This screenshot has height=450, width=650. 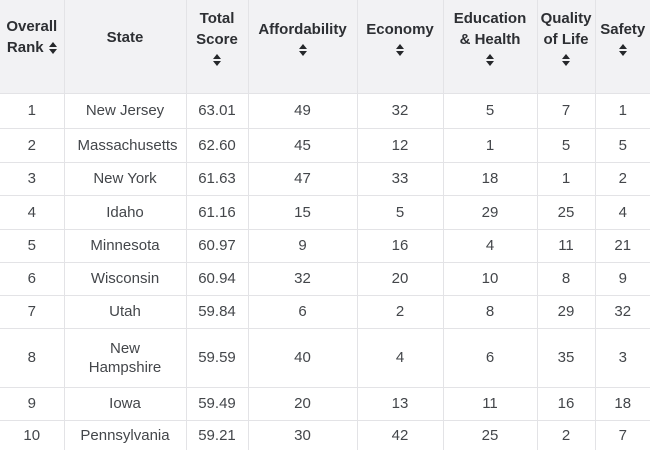 What do you see at coordinates (622, 246) in the screenshot?
I see `cell-safety: 21` at bounding box center [622, 246].